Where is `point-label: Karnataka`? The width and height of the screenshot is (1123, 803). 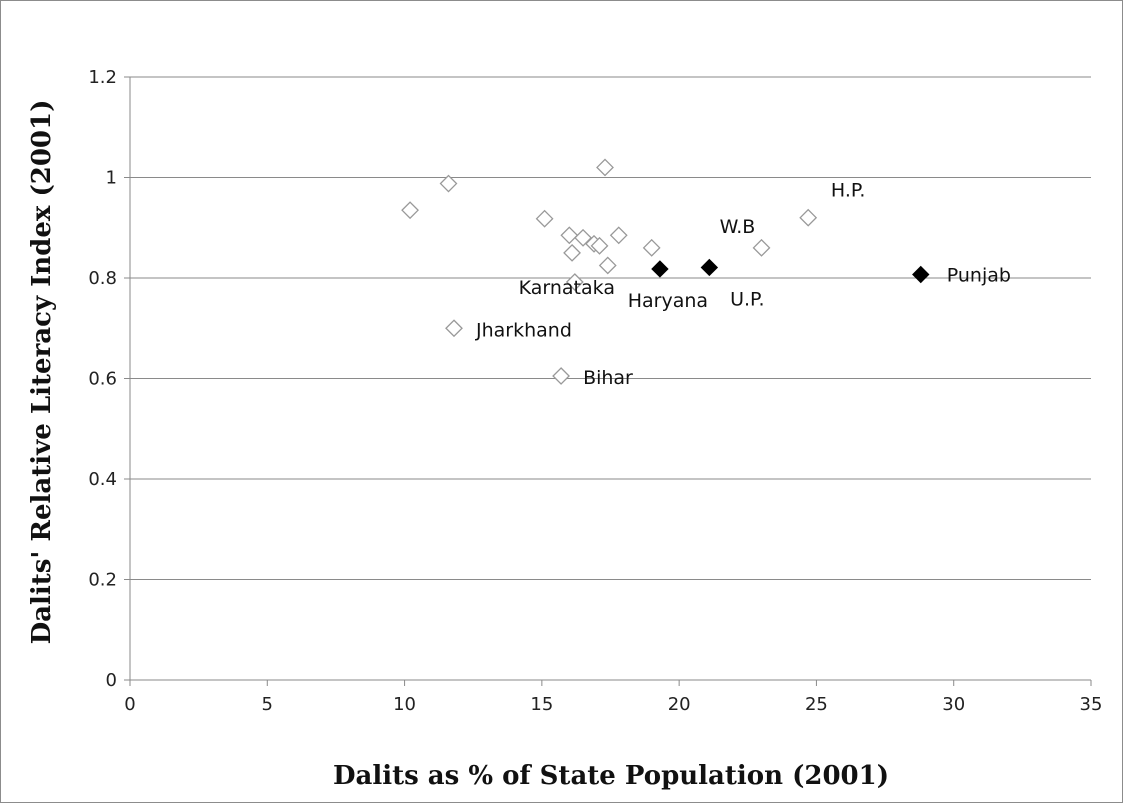
point-label: Karnataka is located at coordinates (567, 288).